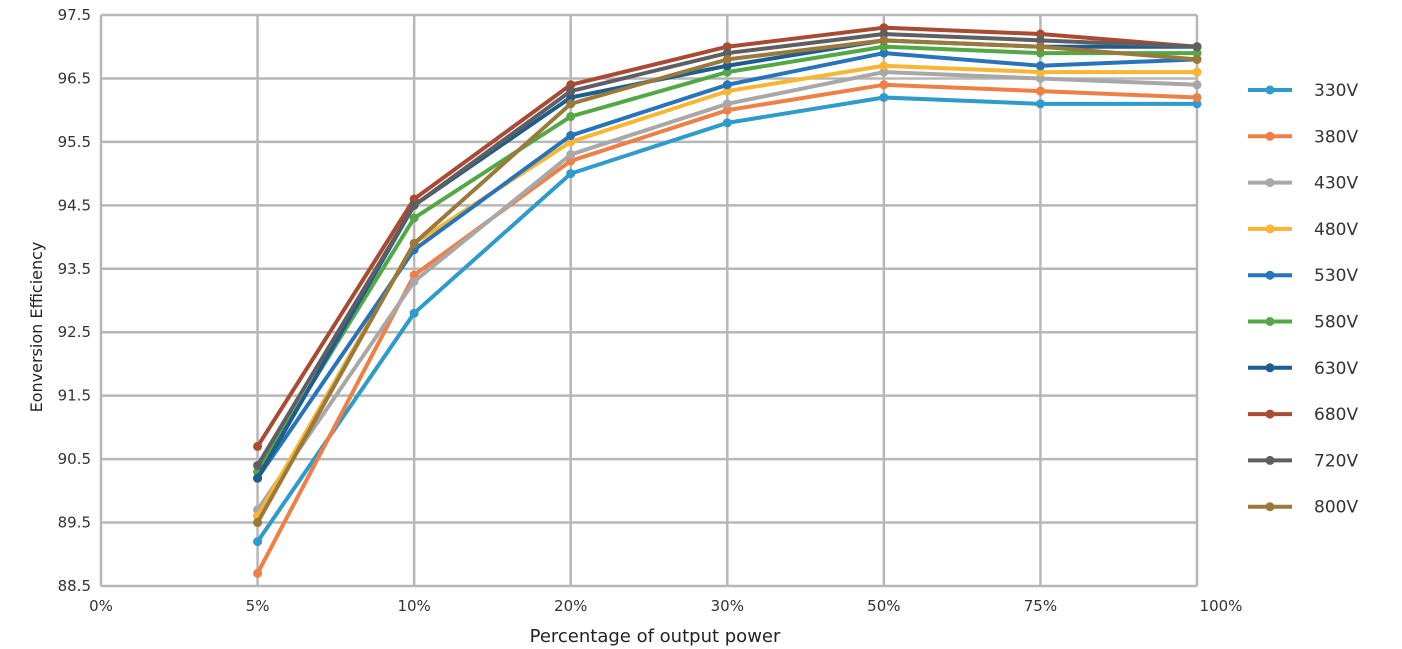 The height and width of the screenshot is (649, 1402). I want to click on y-tick-label: 88.5, so click(74, 586).